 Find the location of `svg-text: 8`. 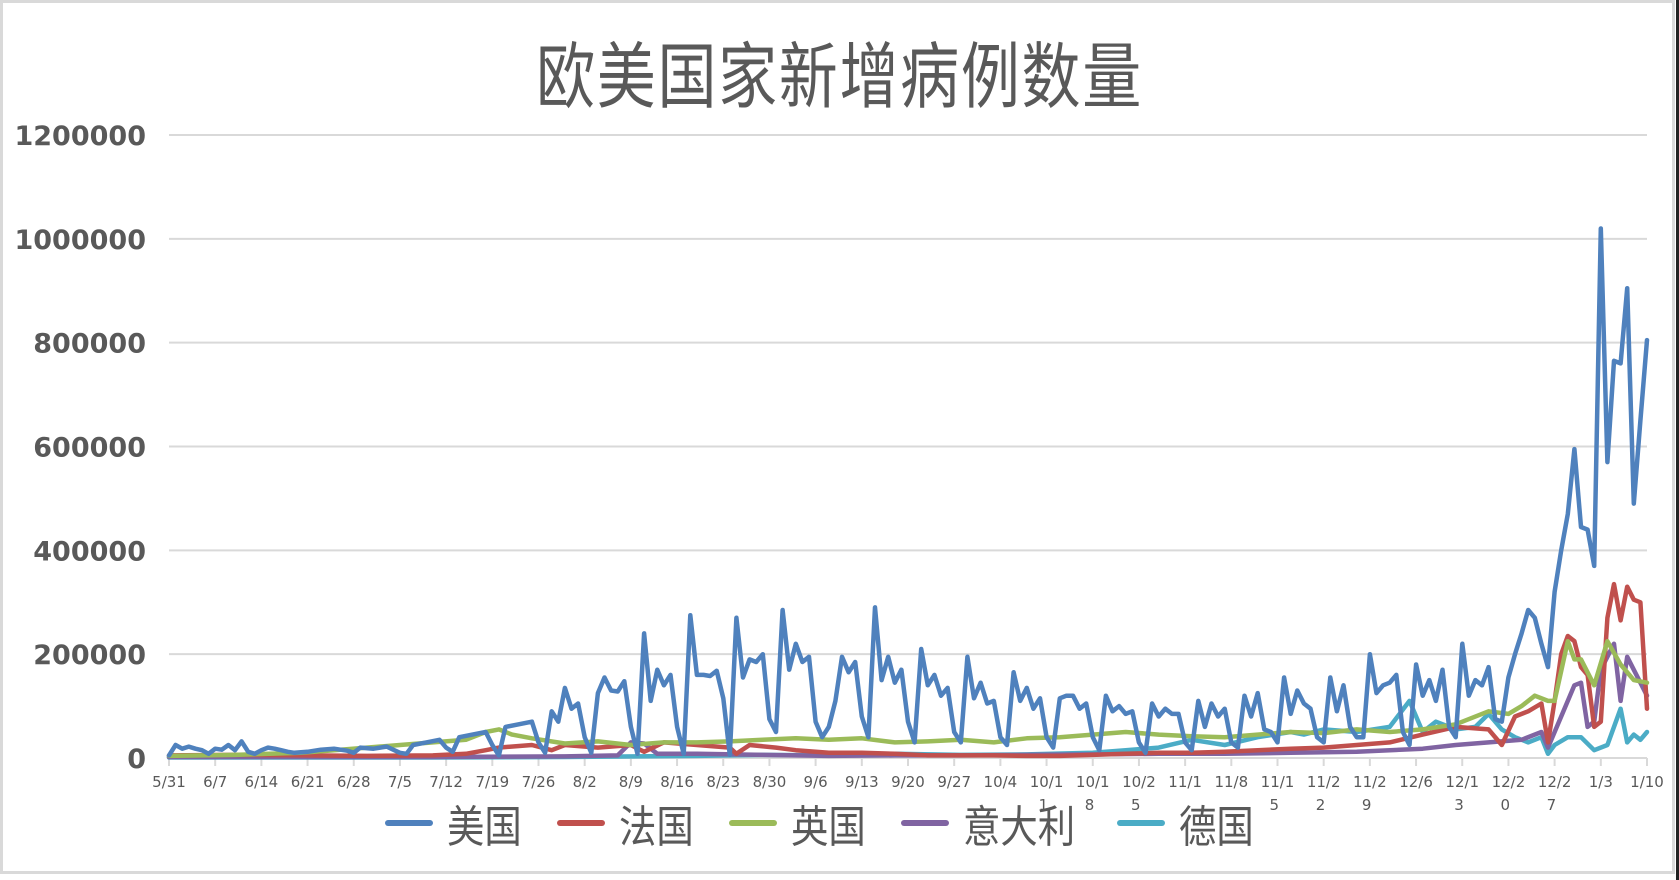

svg-text: 8 is located at coordinates (1090, 805).